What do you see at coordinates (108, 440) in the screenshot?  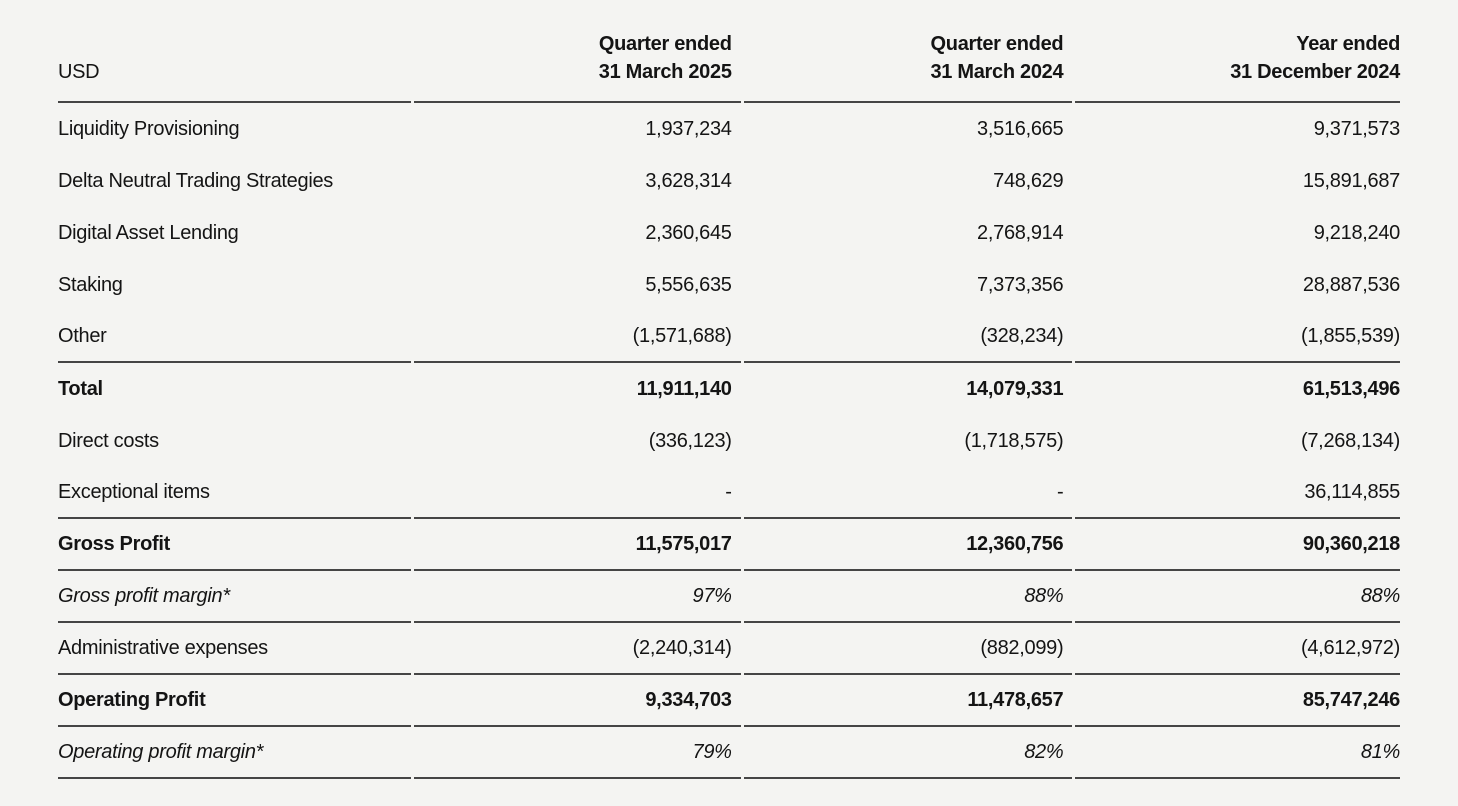 I see `row-label: Direct costs` at bounding box center [108, 440].